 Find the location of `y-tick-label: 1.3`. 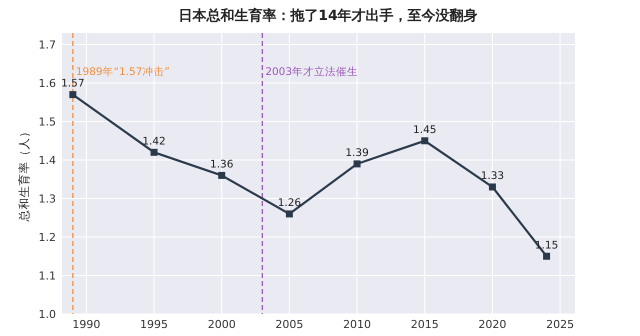

y-tick-label: 1.3 is located at coordinates (47, 199).